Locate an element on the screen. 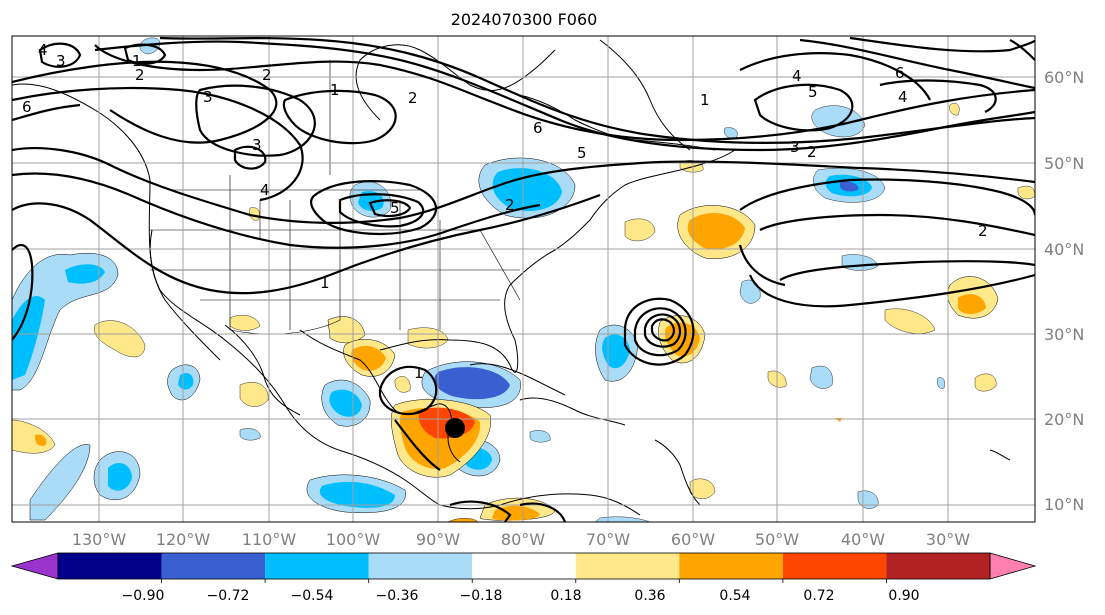 The width and height of the screenshot is (1105, 615). latitude-axis: 60°N 50°N 40°N 30°N 20°N 10°N is located at coordinates (1064, 291).